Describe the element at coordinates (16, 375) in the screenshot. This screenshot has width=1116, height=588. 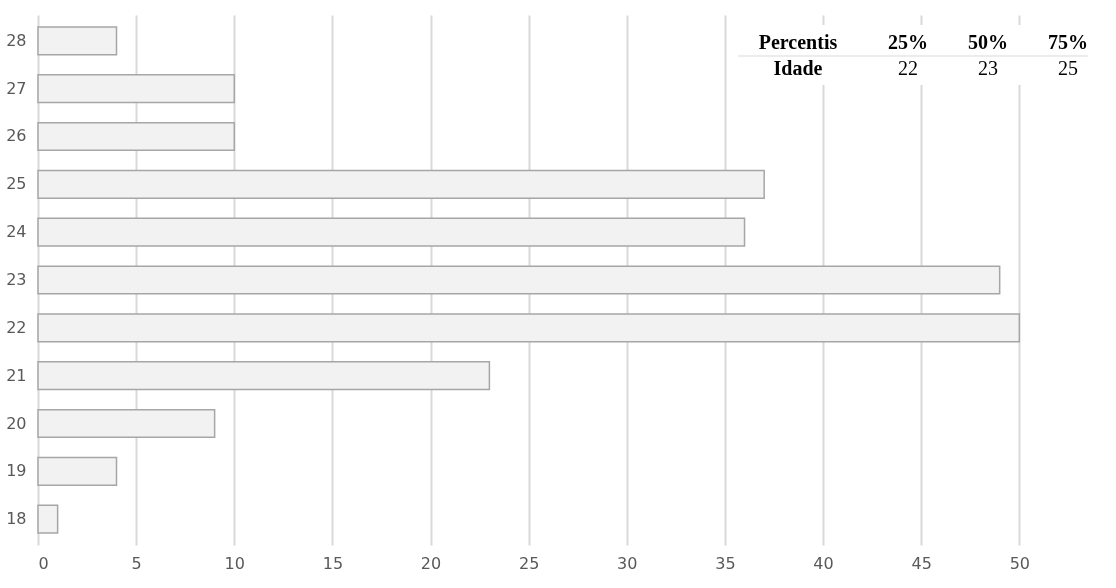
I see `y-tick-label: 21` at that location.